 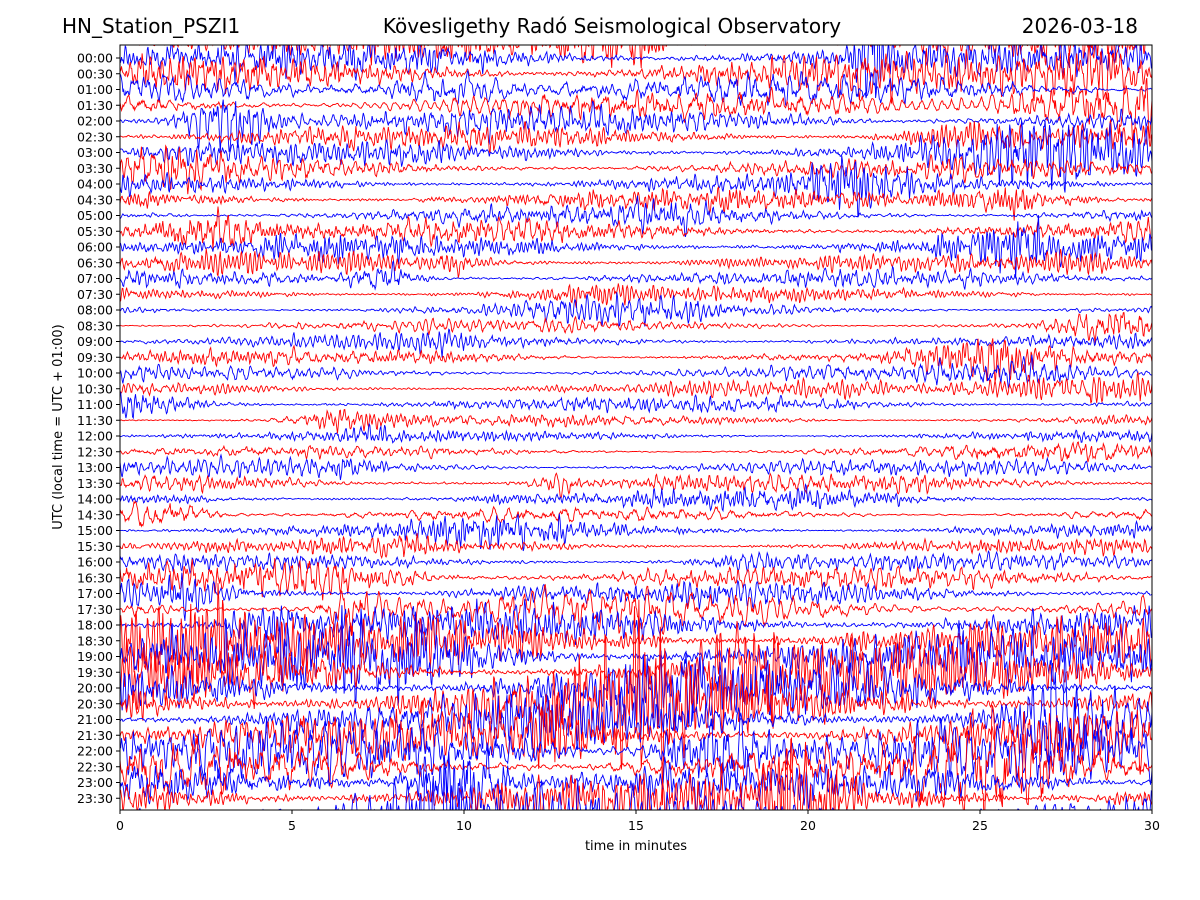 What do you see at coordinates (980, 825) in the screenshot?
I see `x-tick-label: 25` at bounding box center [980, 825].